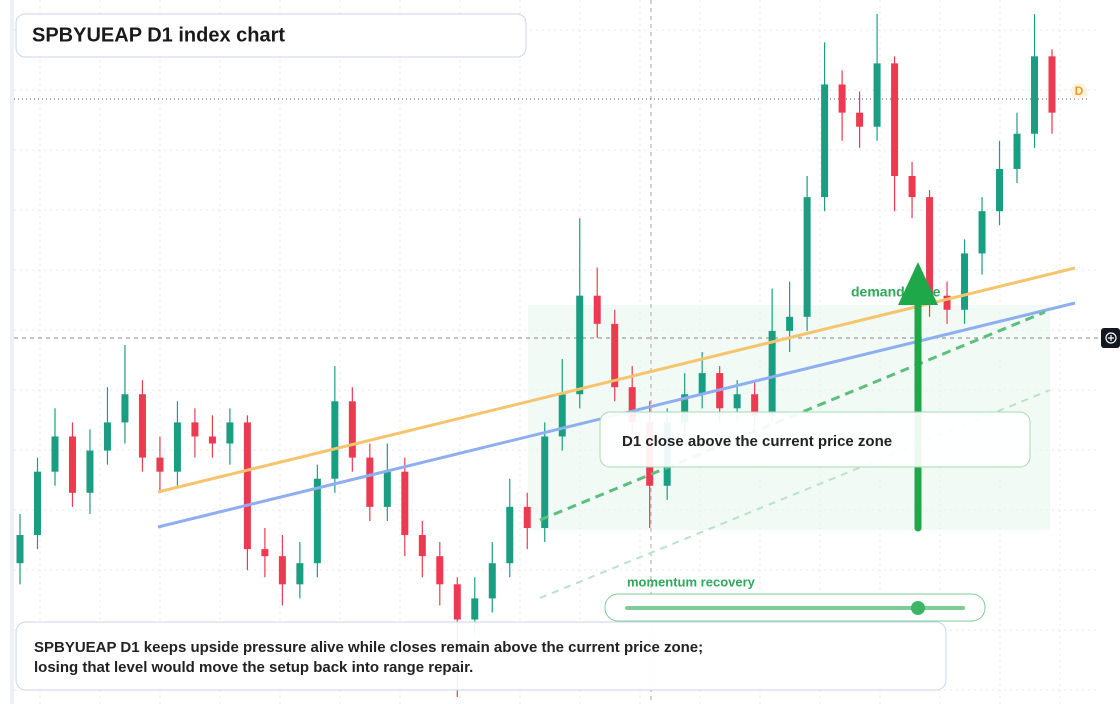 The height and width of the screenshot is (704, 1120). I want to click on badge-bg, so click(1079, 91).